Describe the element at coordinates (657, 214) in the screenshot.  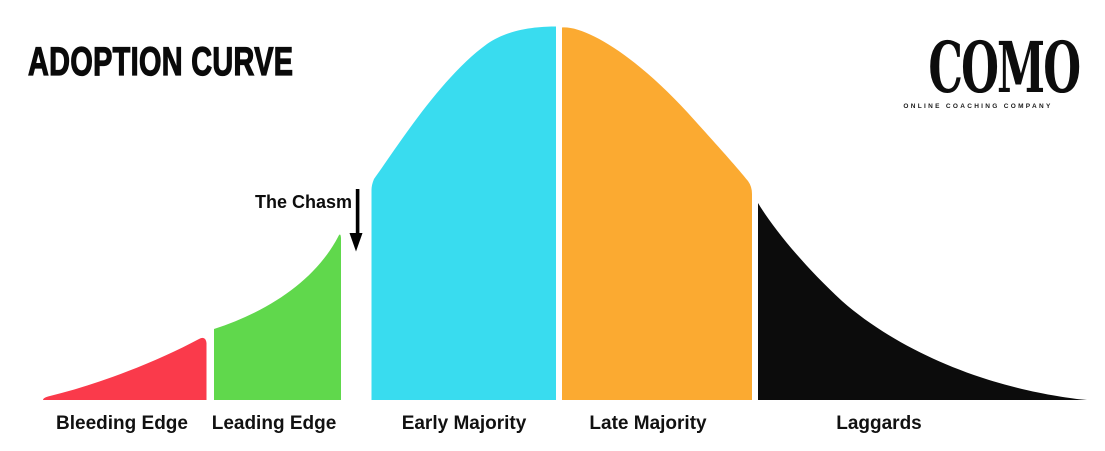
I see `segment-late-majority` at that location.